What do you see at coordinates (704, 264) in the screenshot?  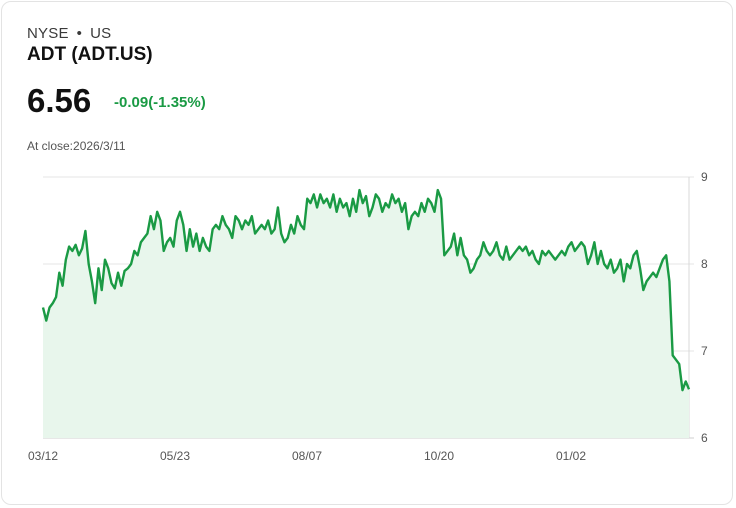 I see `y-tick-label: 8` at bounding box center [704, 264].